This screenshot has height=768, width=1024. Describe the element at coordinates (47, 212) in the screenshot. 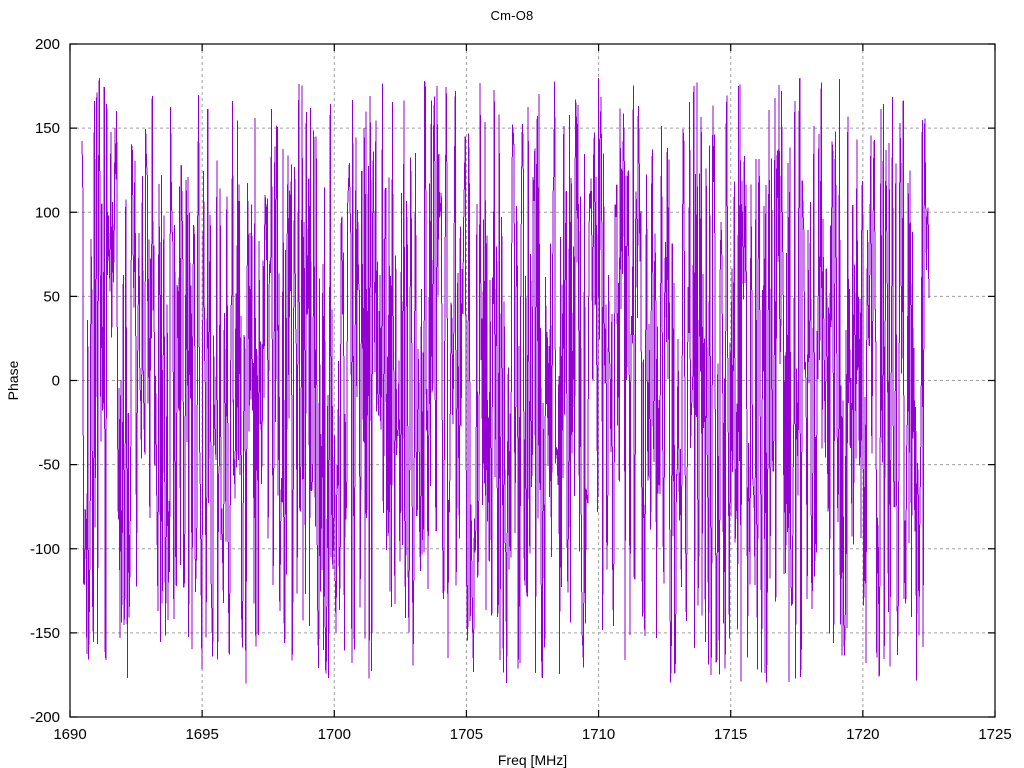

I see `y-tick-label: 100` at that location.